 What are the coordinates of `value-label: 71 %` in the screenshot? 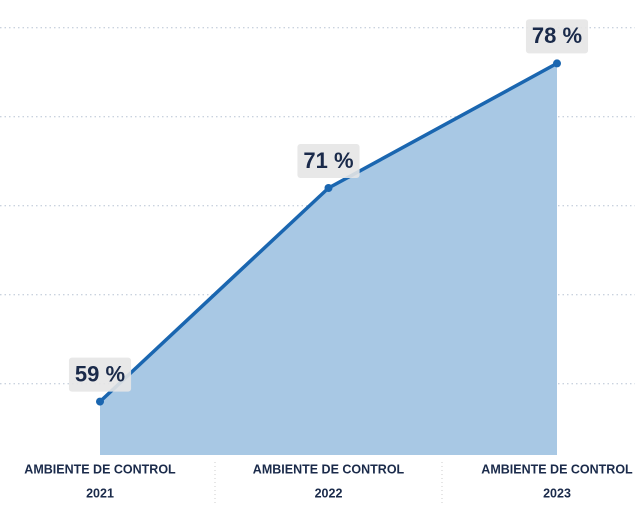 It's located at (328, 160).